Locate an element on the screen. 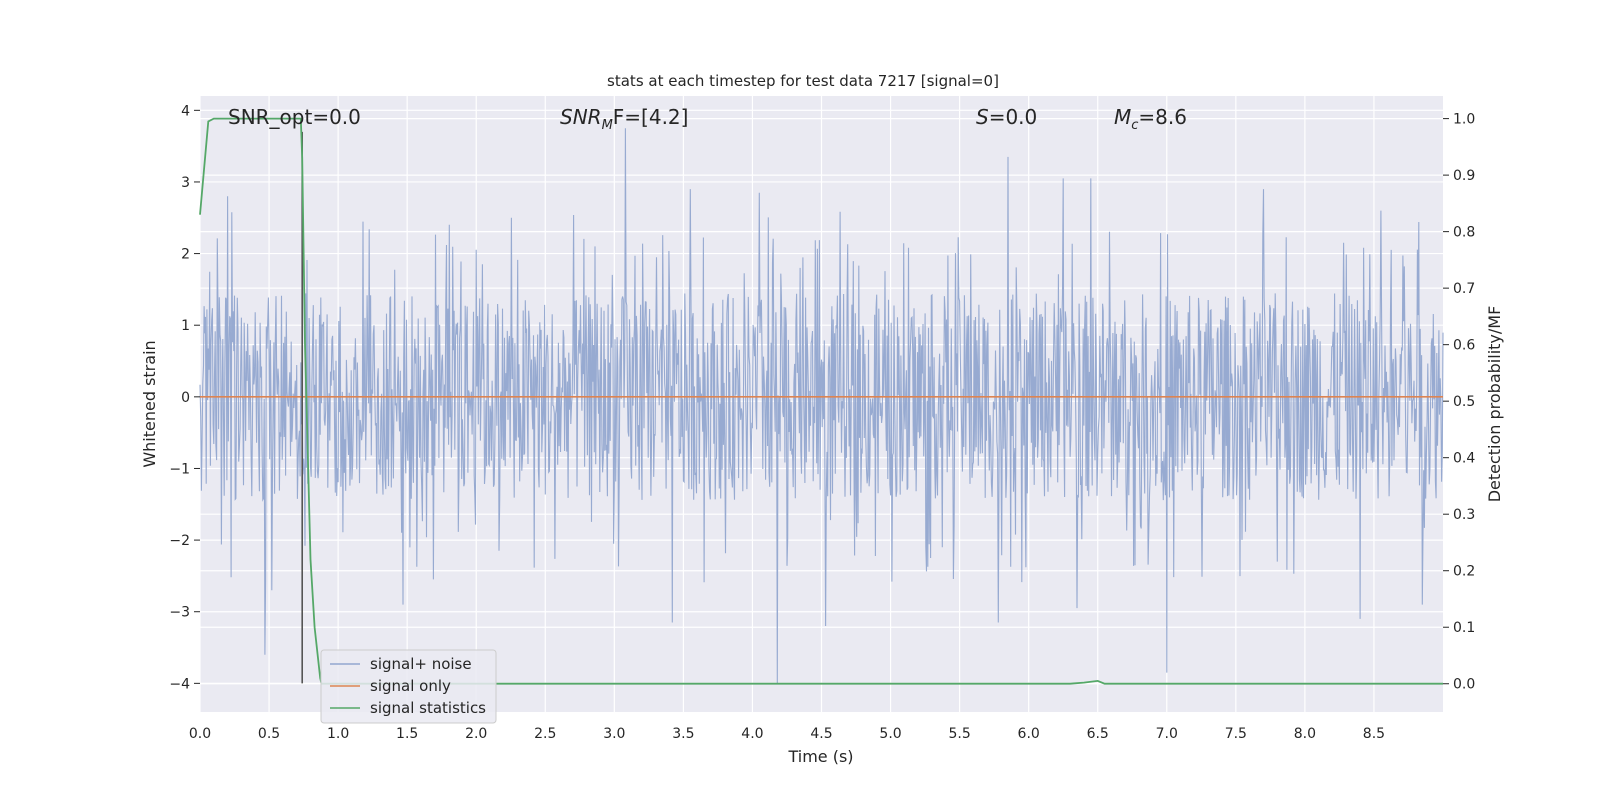 Image resolution: width=1600 pixels, height=804 pixels. y-left-tick-label: −1 is located at coordinates (179, 469).